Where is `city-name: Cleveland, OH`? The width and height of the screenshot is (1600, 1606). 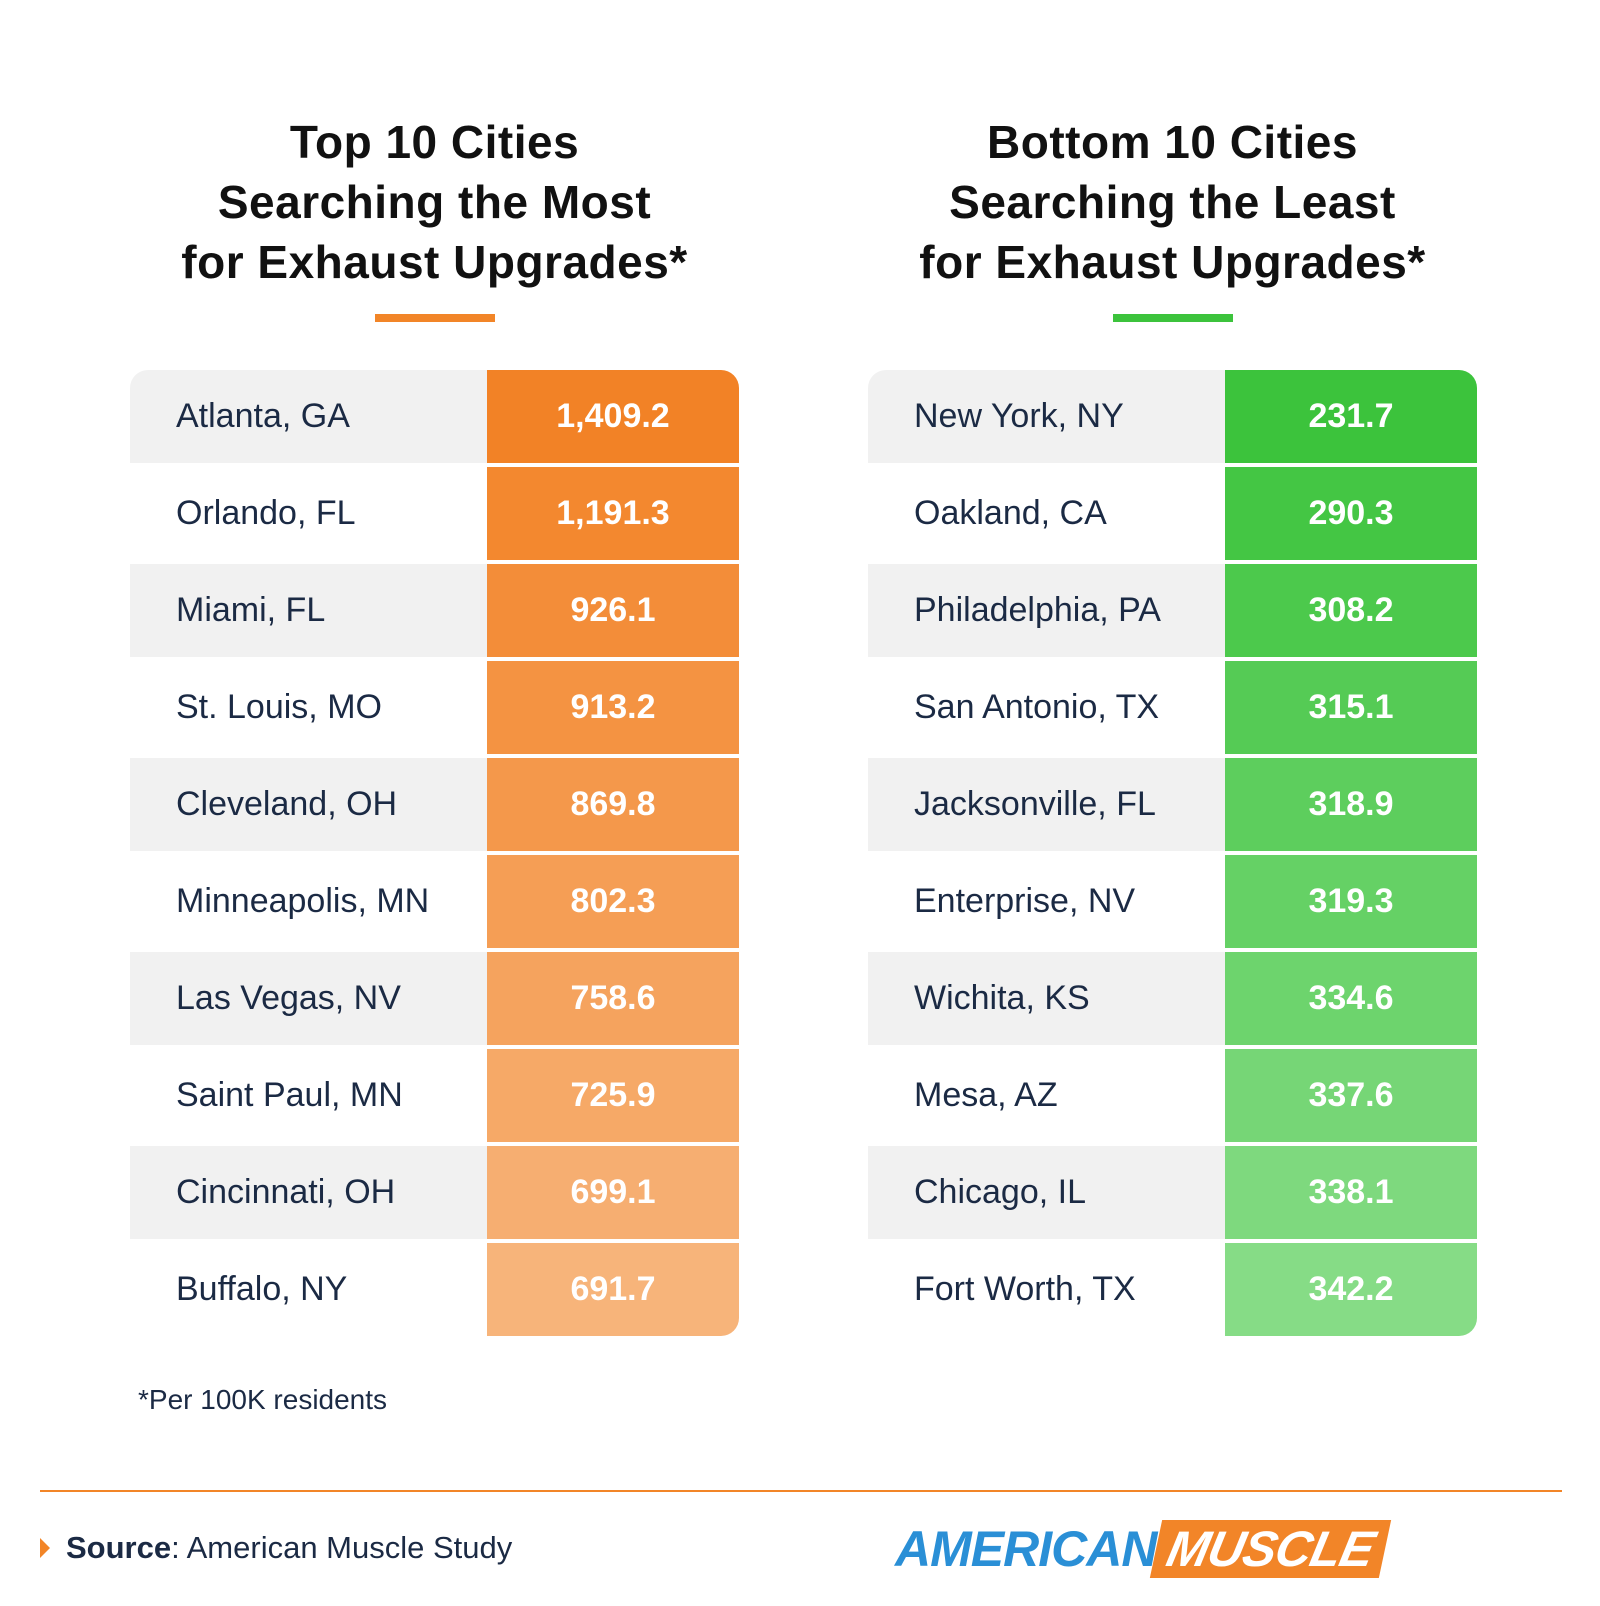 city-name: Cleveland, OH is located at coordinates (308, 804).